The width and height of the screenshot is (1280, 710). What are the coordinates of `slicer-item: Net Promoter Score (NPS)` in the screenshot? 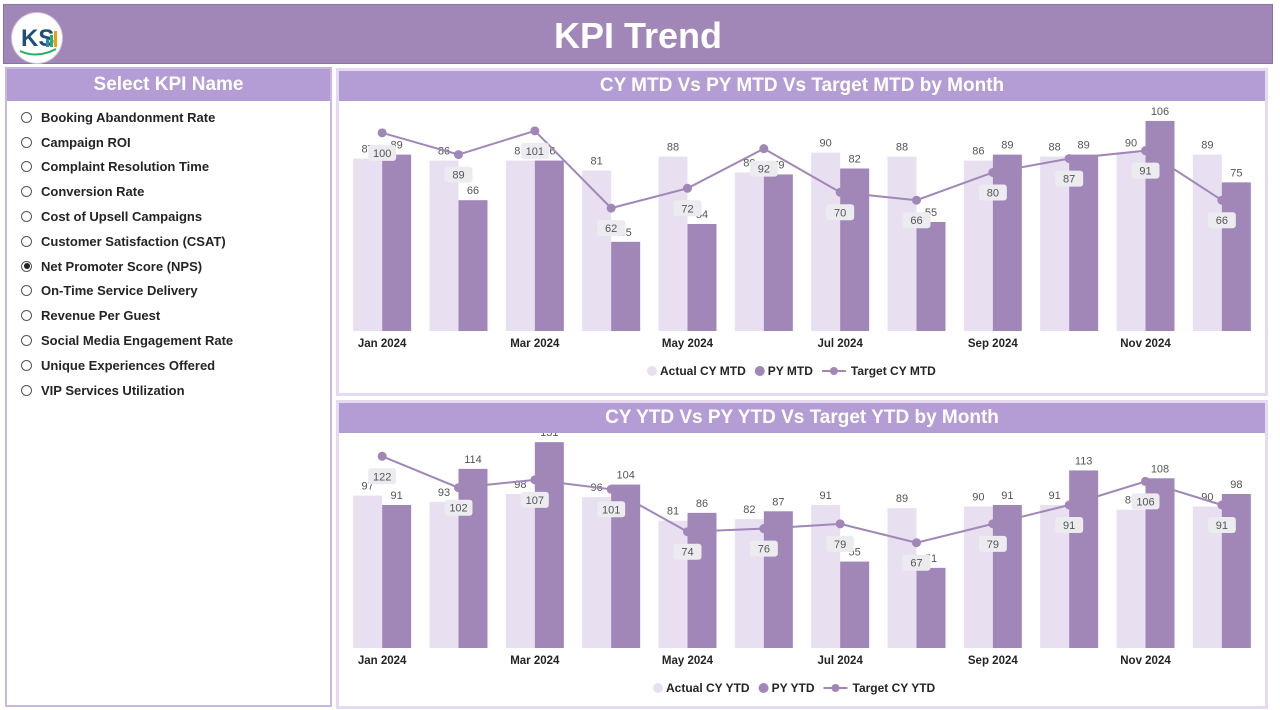 It's located at (175, 266).